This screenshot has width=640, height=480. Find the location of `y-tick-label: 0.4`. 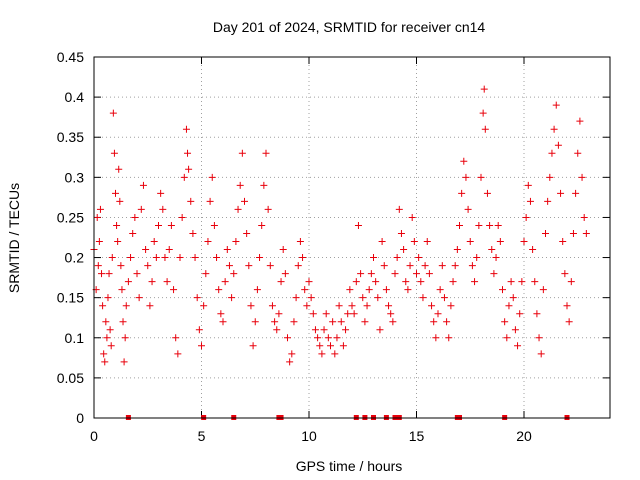

y-tick-label: 0.4 is located at coordinates (75, 97).